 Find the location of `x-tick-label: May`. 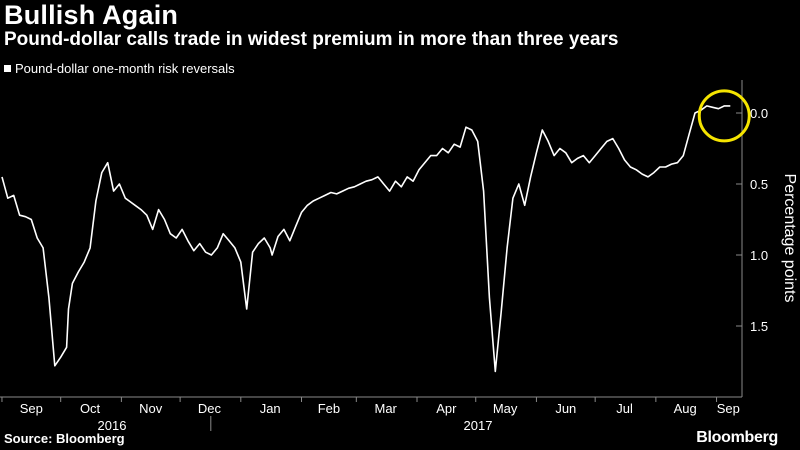

x-tick-label: May is located at coordinates (505, 408).